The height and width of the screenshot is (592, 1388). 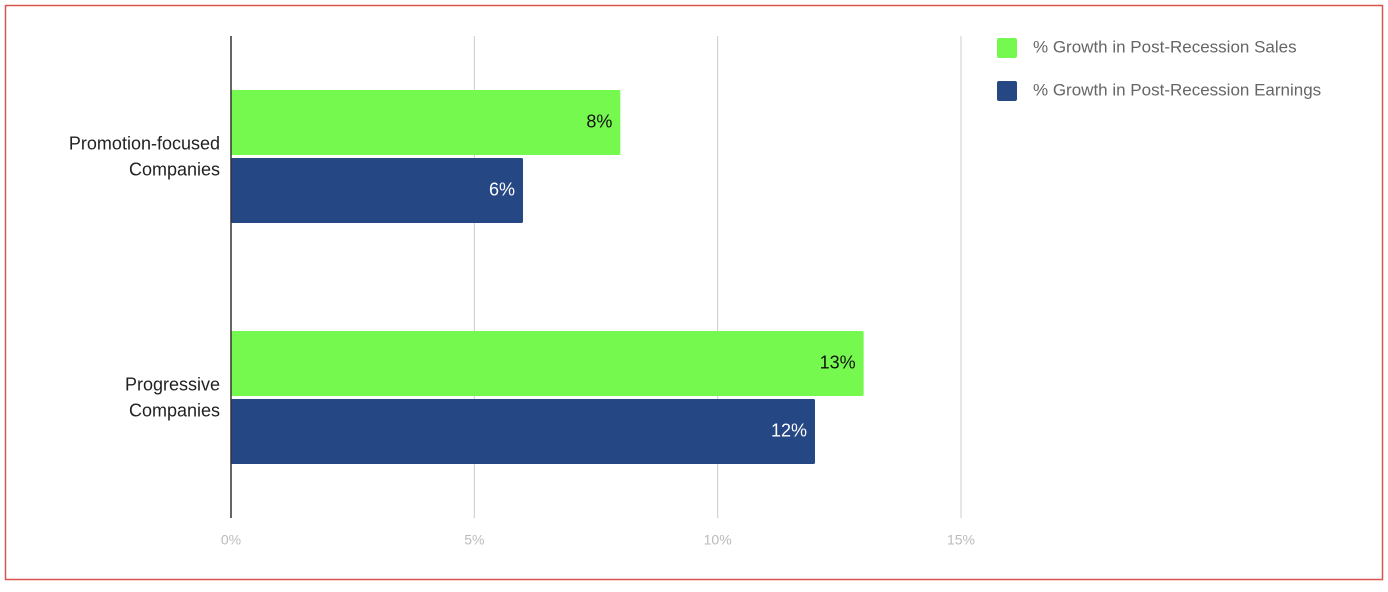 What do you see at coordinates (1165, 46) in the screenshot?
I see `legend-label: % Growth in Post-Recession Sales` at bounding box center [1165, 46].